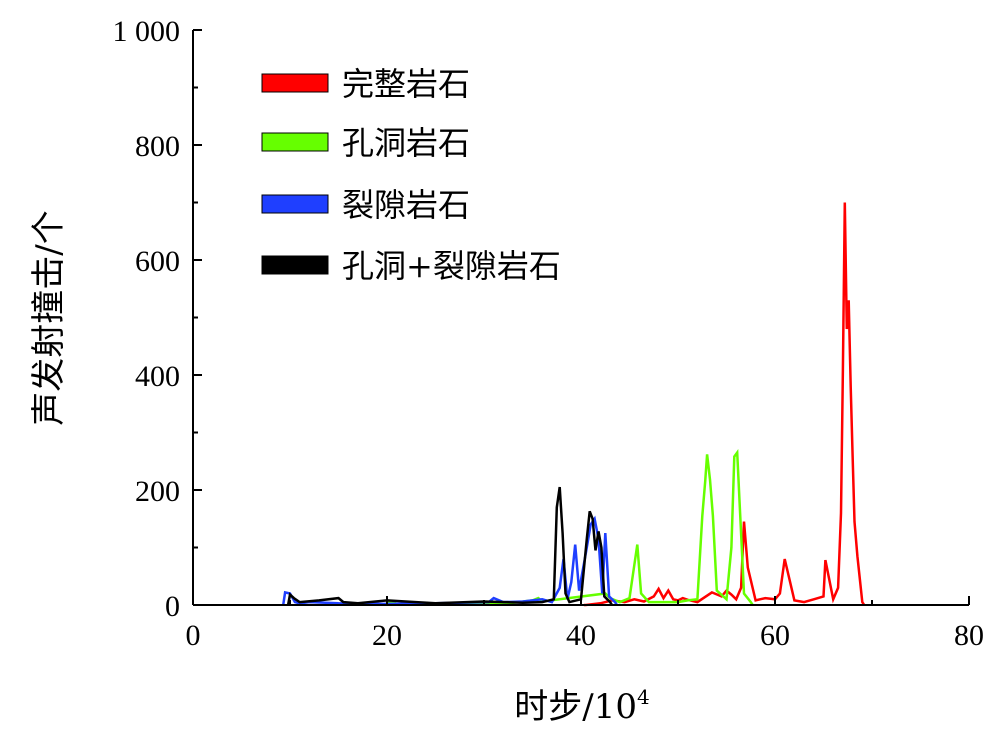 Image resolution: width=1000 pixels, height=736 pixels. I want to click on legend: 完整岩石 孔洞岩石 裂隙岩石 孔洞+裂隙岩石, so click(411, 175).